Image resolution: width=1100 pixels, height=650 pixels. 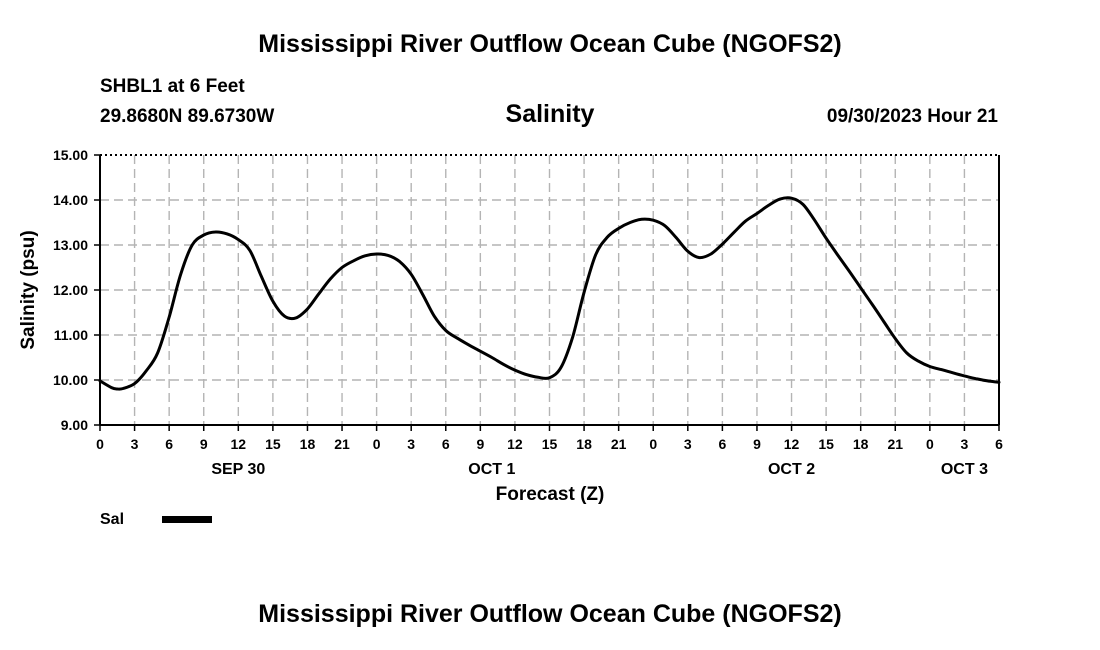 I want to click on y-tick-label: 11.00, so click(x=71, y=335).